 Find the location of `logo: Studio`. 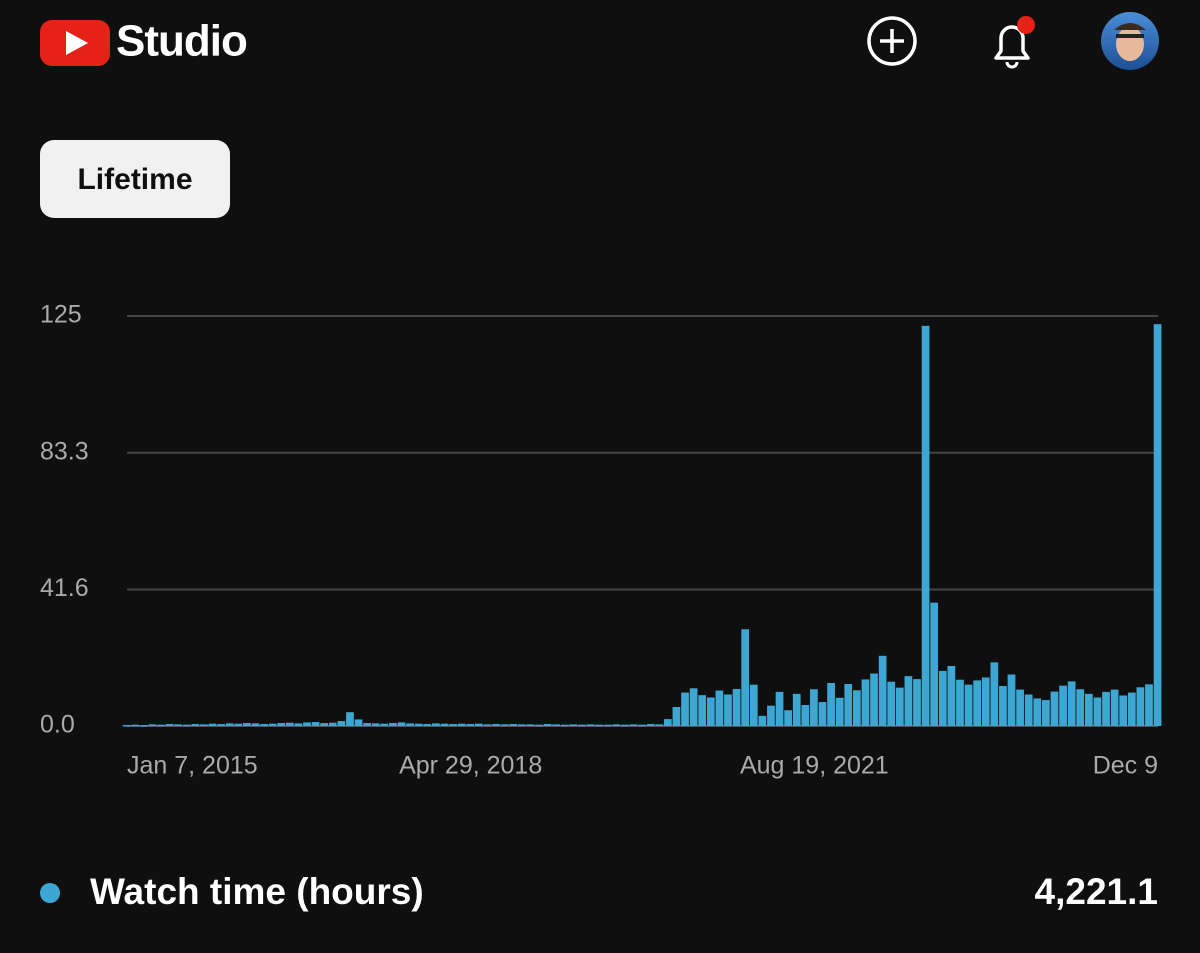

logo: Studio is located at coordinates (144, 41).